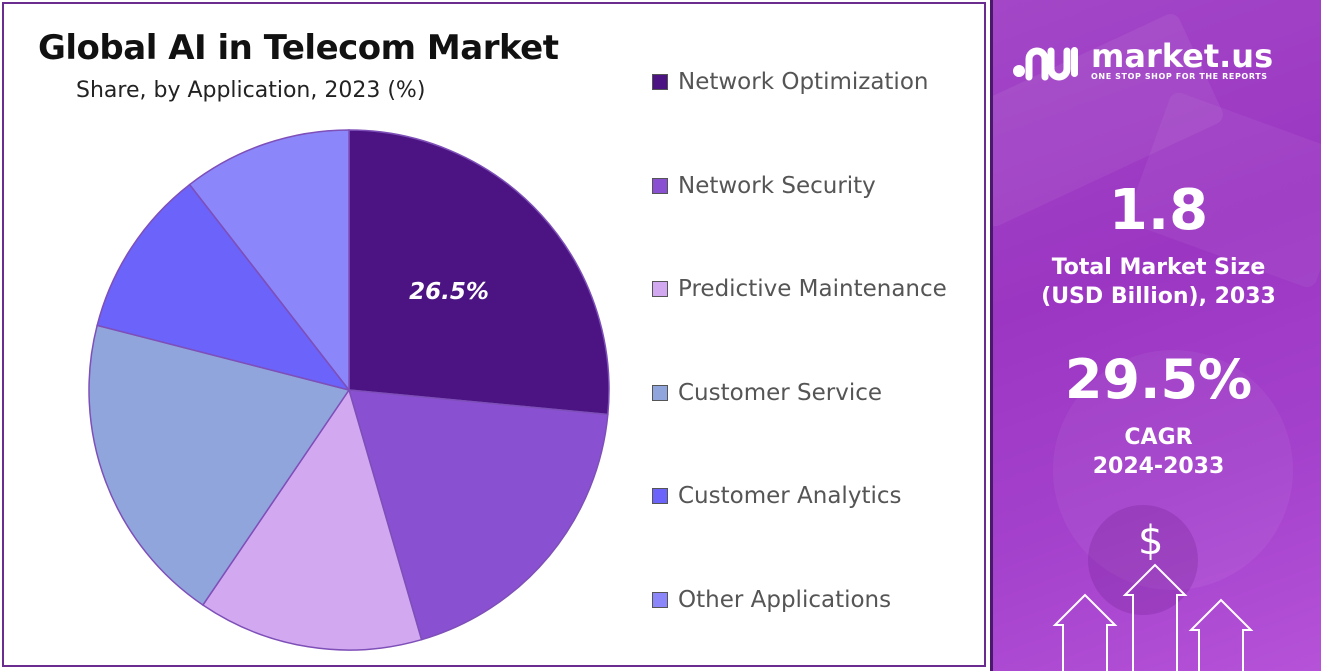 The image size is (1321, 671). I want to click on legend-label: Predictive Maintenance, so click(812, 289).